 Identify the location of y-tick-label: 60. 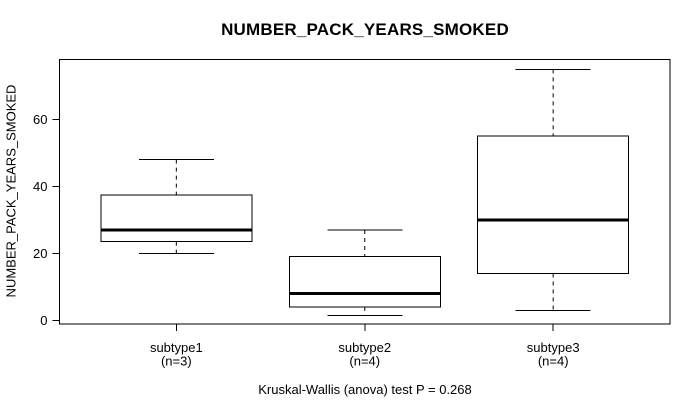
(40, 119).